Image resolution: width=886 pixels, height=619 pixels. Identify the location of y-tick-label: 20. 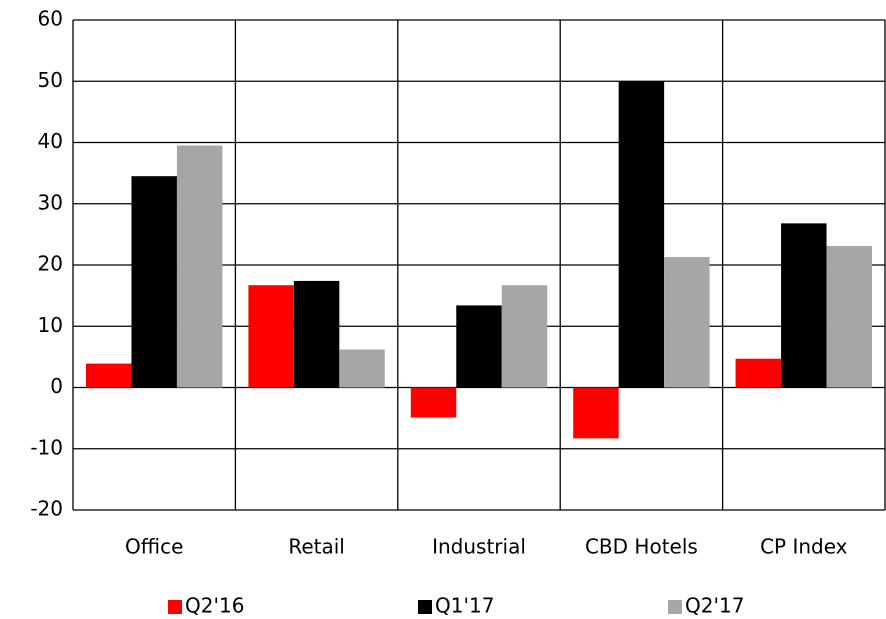
(50, 264).